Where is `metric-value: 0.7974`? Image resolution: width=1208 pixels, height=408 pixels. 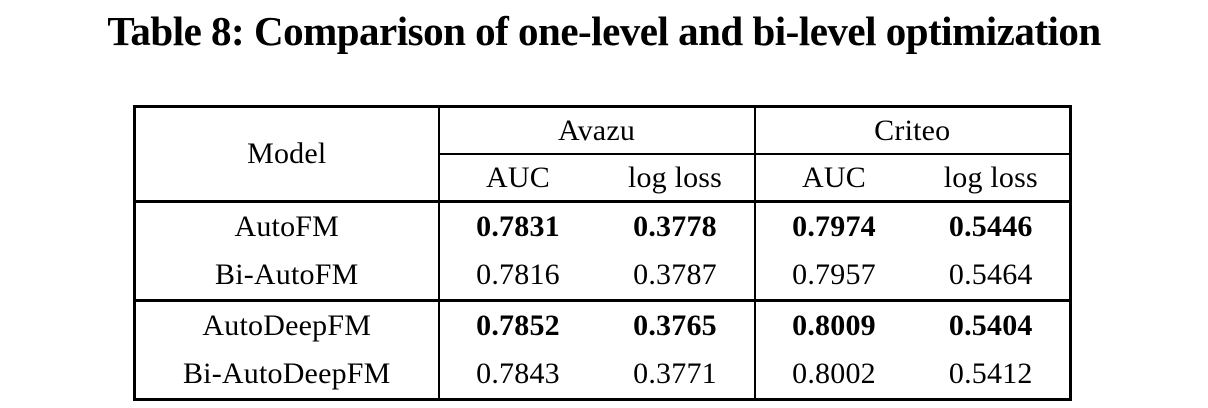
metric-value: 0.7974 is located at coordinates (833, 226).